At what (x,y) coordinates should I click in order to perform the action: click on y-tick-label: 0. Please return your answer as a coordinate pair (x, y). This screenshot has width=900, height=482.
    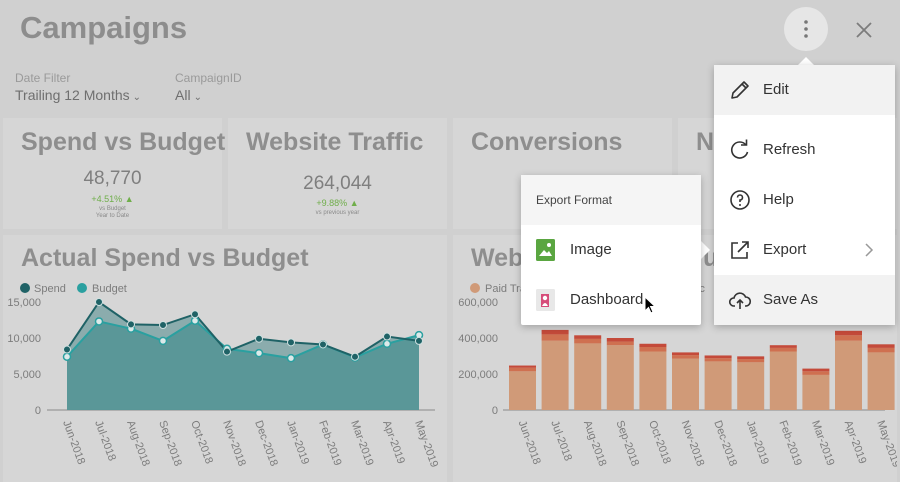
    Looking at the image, I should click on (495, 411).